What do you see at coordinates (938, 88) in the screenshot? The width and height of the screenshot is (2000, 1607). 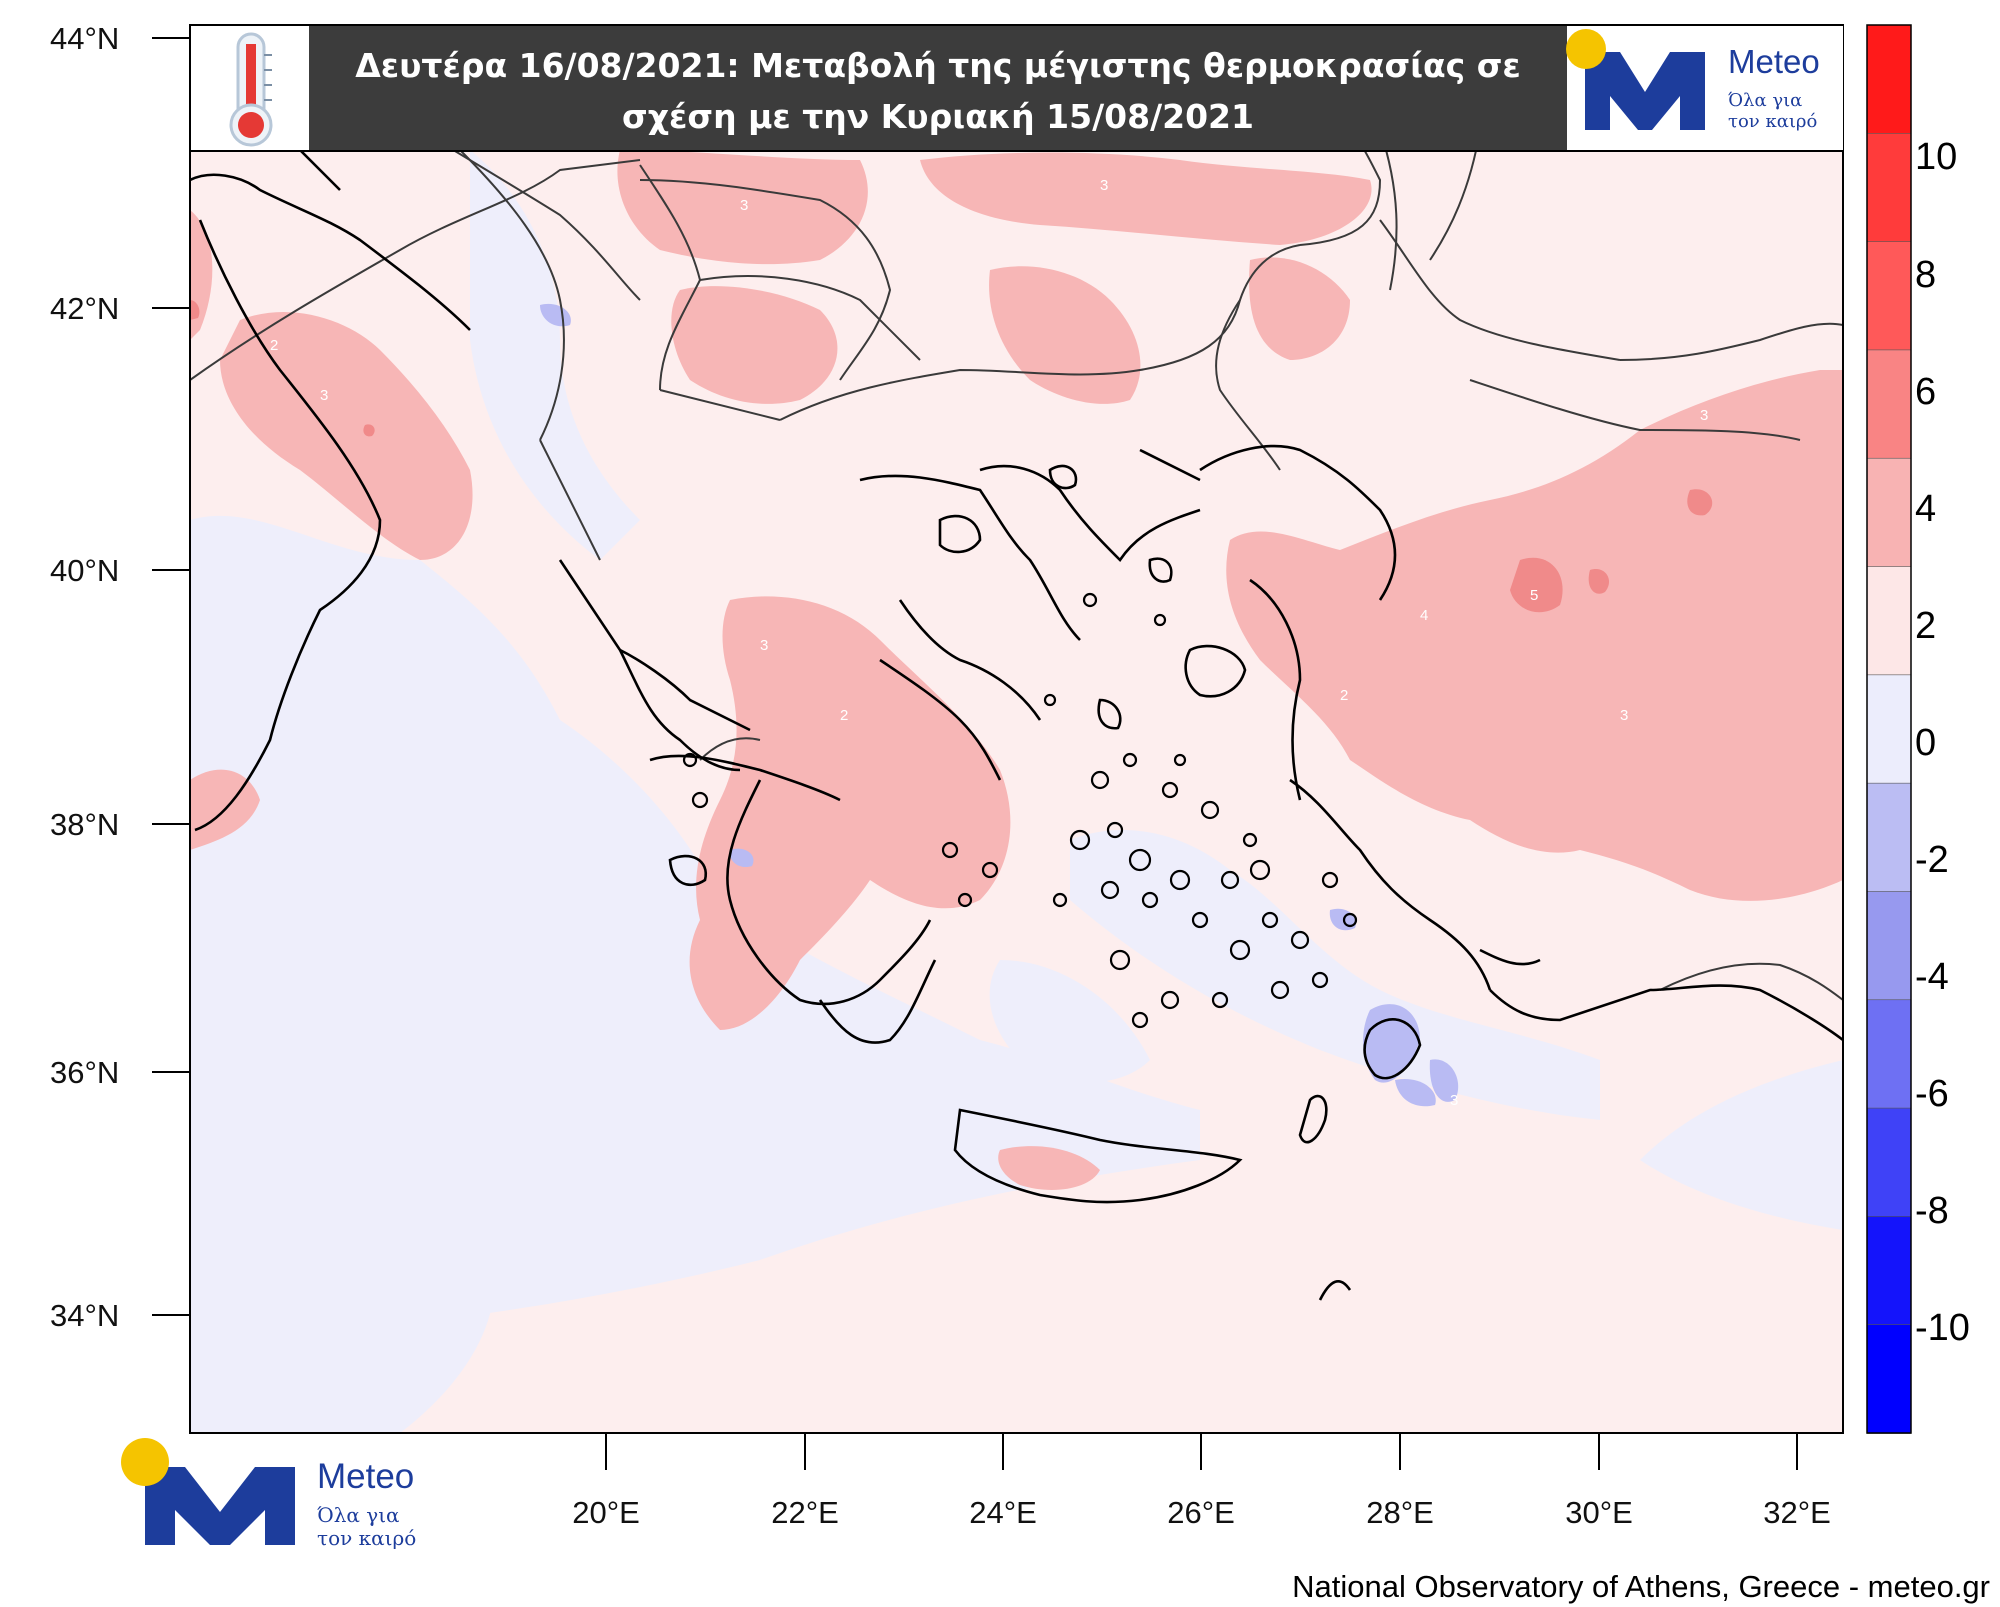 I see `title-background` at bounding box center [938, 88].